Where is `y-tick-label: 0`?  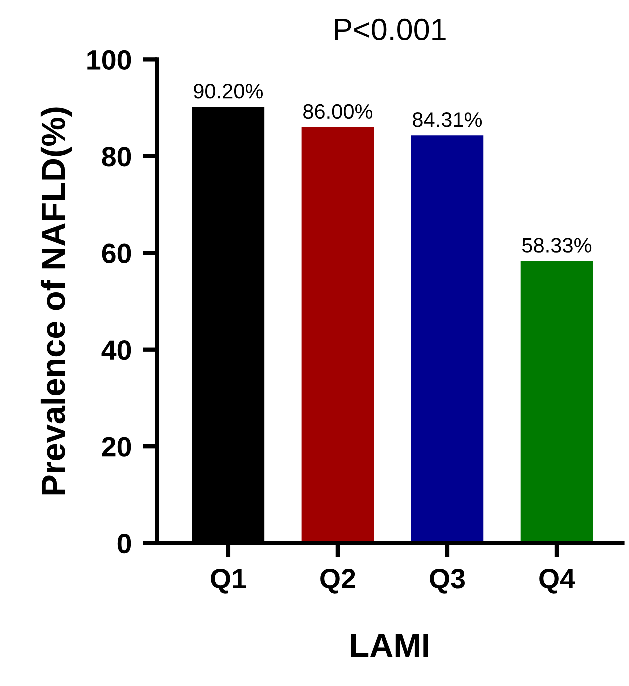
y-tick-label: 0 is located at coordinates (125, 544).